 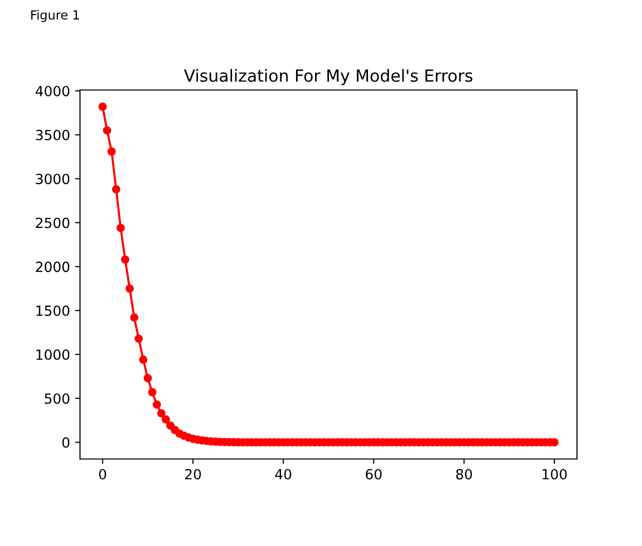 What do you see at coordinates (328, 77) in the screenshot?
I see `chart-title: Visualization For My Model's Errors` at bounding box center [328, 77].